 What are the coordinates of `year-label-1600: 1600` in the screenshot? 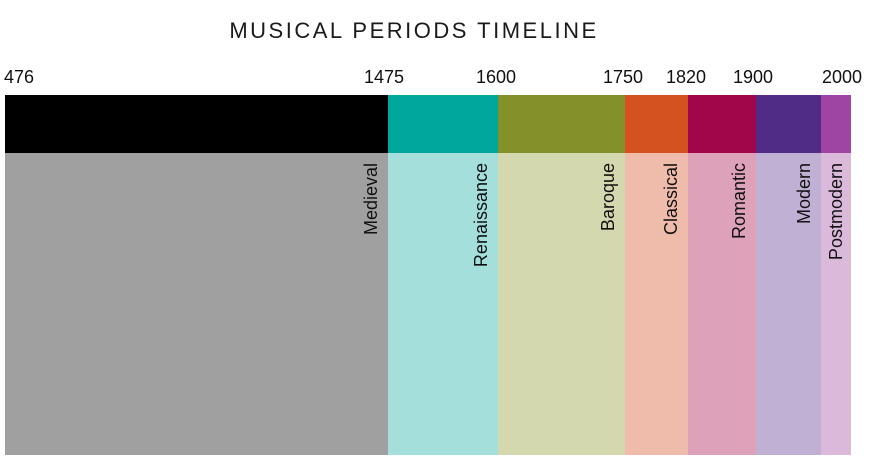 It's located at (496, 77).